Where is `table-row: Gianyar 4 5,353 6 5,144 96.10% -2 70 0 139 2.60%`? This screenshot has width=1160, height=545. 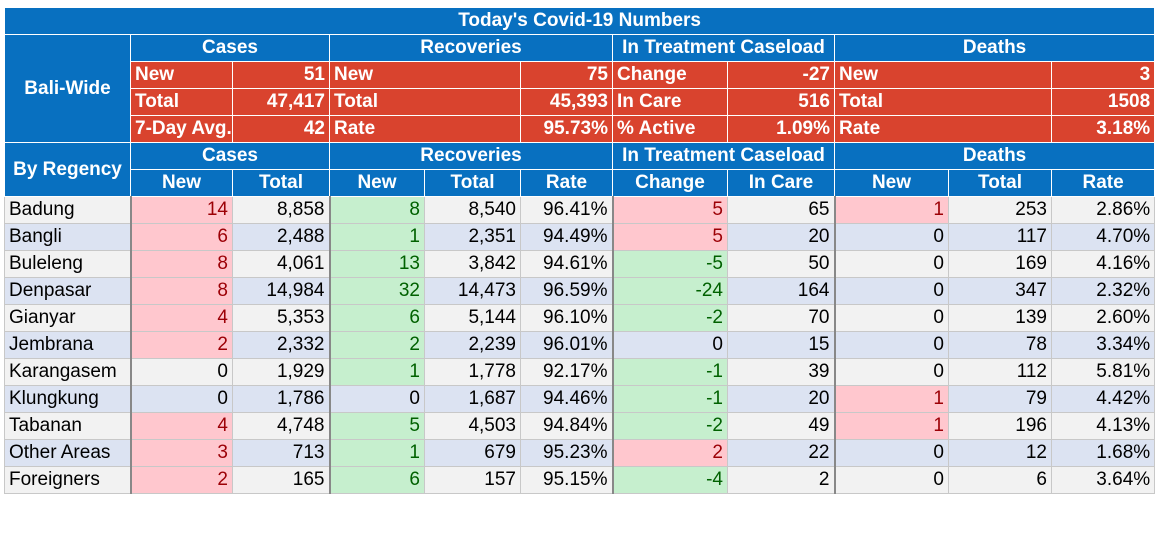
table-row: Gianyar 4 5,353 6 5,144 96.10% -2 70 0 139 2.60% is located at coordinates (580, 318).